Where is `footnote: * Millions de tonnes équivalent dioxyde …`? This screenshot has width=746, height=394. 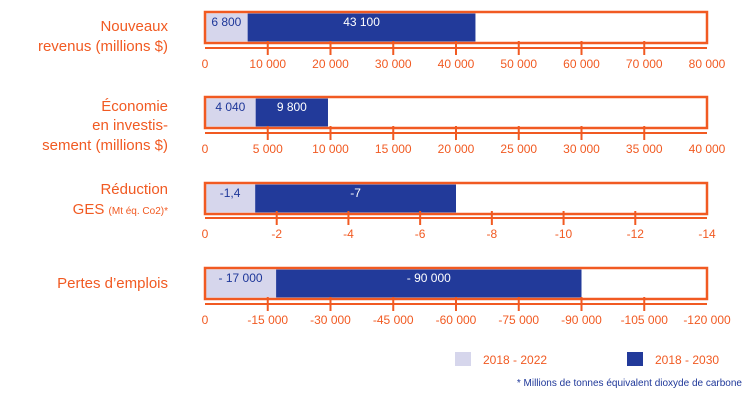
footnote: * Millions de tonnes équivalent dioxyde … is located at coordinates (630, 383).